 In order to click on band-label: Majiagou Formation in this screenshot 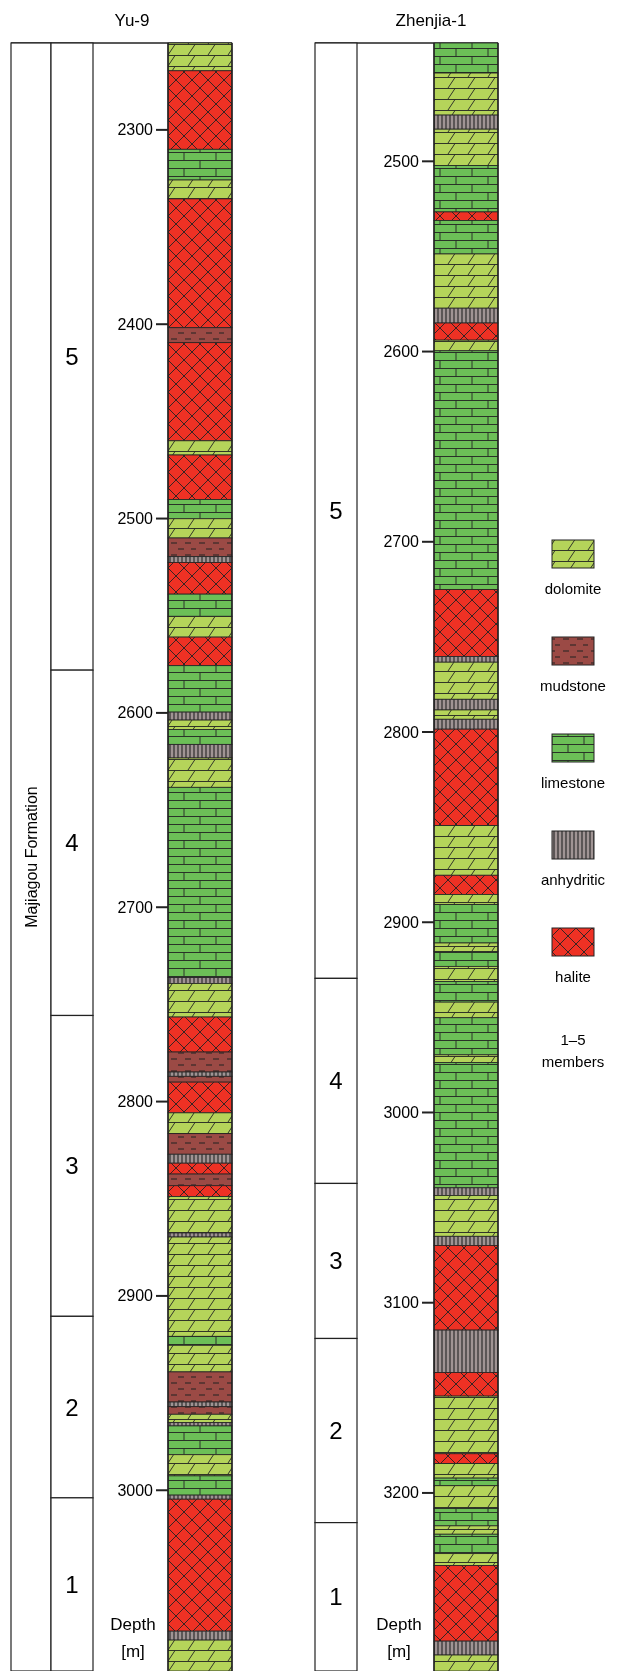, I will do `click(31, 857)`.